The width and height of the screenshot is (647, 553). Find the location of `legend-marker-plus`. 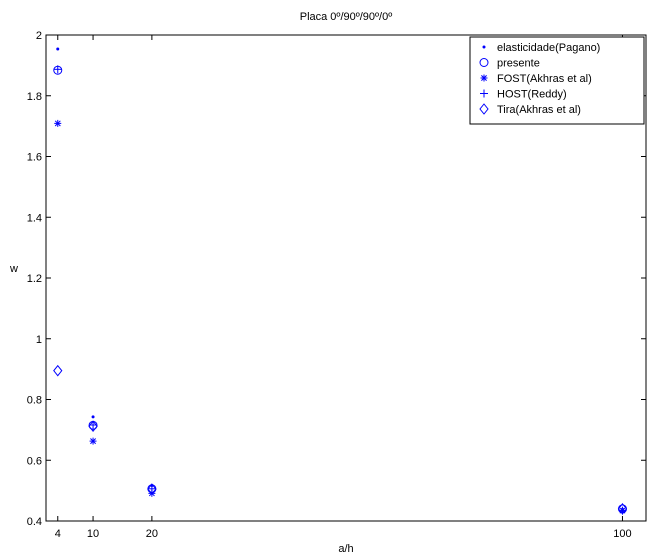

legend-marker-plus is located at coordinates (484, 93).